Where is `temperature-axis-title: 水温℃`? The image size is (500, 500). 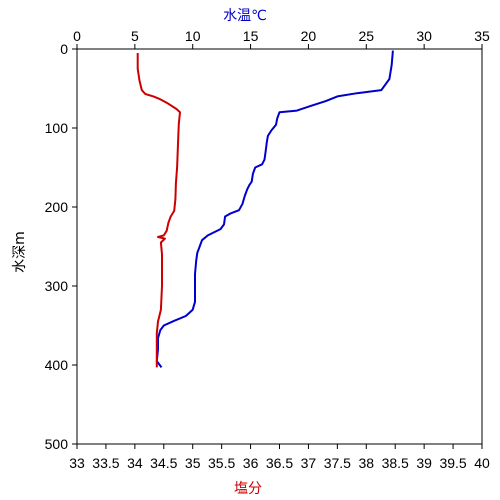
temperature-axis-title: 水温℃ is located at coordinates (245, 16).